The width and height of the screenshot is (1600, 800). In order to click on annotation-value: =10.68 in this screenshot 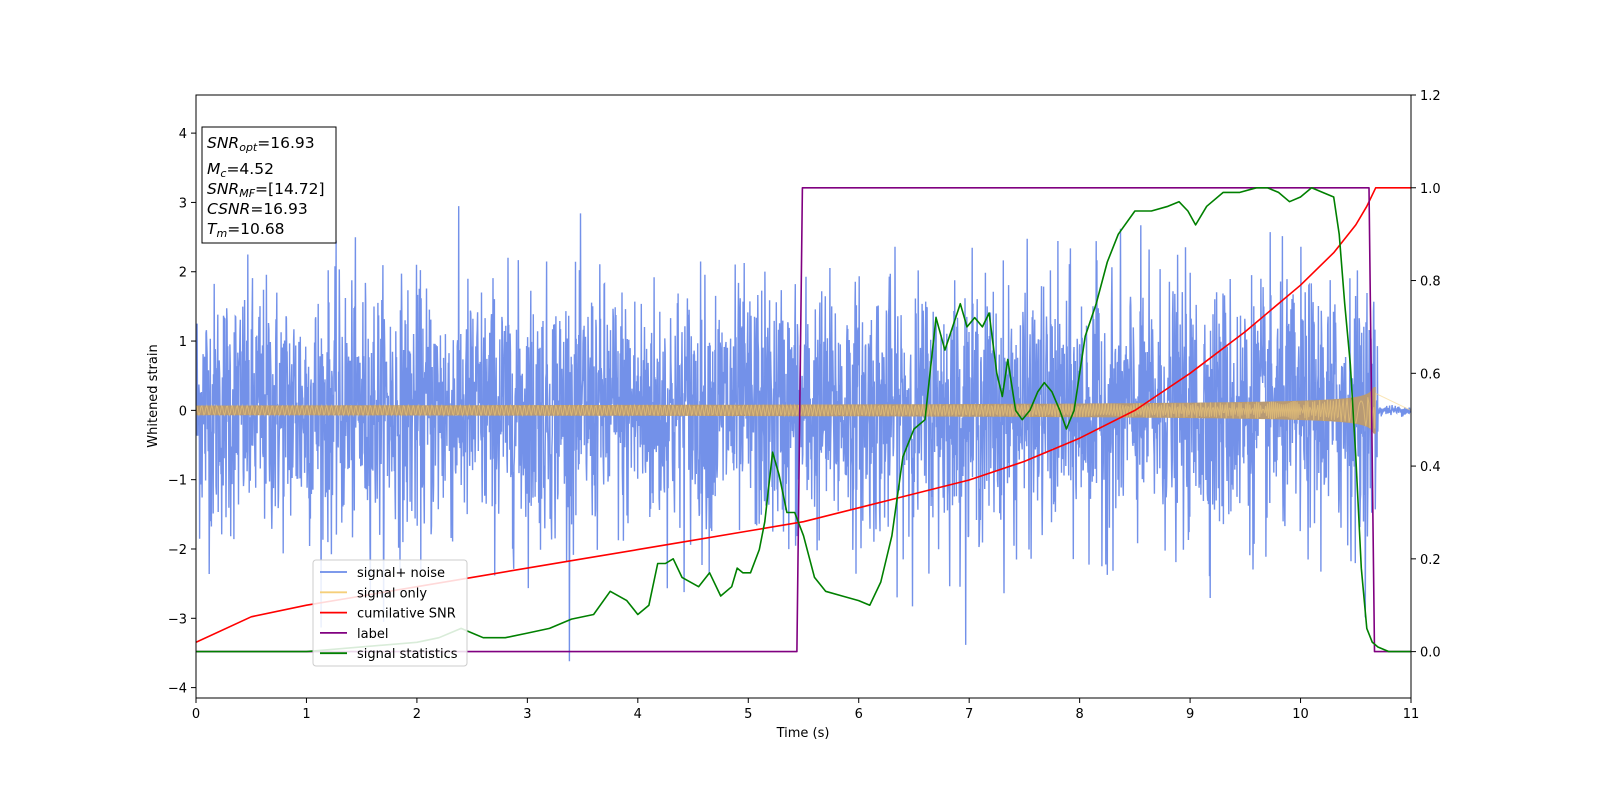, I will do `click(255, 229)`.